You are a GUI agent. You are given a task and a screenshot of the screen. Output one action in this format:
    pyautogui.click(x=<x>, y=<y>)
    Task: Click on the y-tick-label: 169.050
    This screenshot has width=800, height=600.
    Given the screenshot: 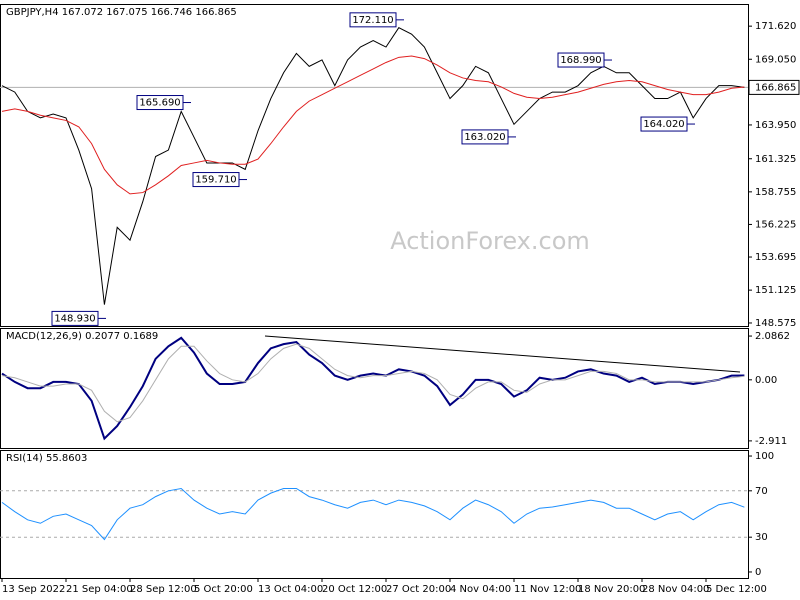 What is the action you would take?
    pyautogui.click(x=775, y=59)
    